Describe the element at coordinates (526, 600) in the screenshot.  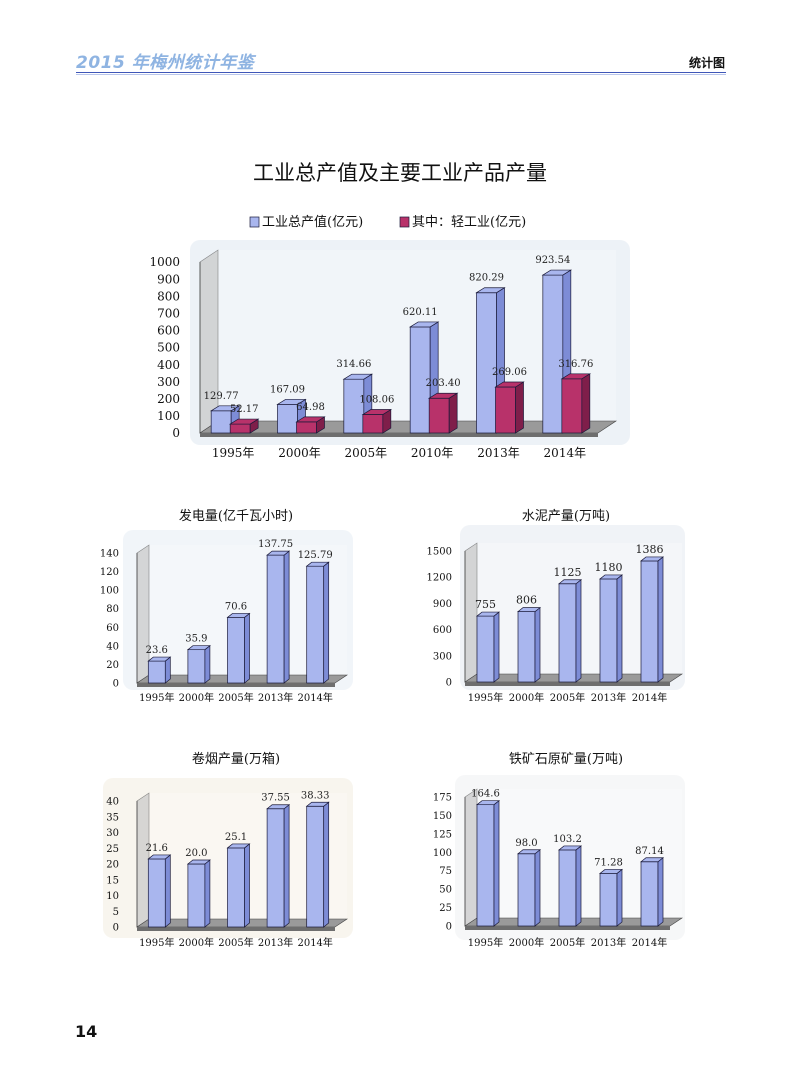
I see `cement-data-label: 806` at that location.